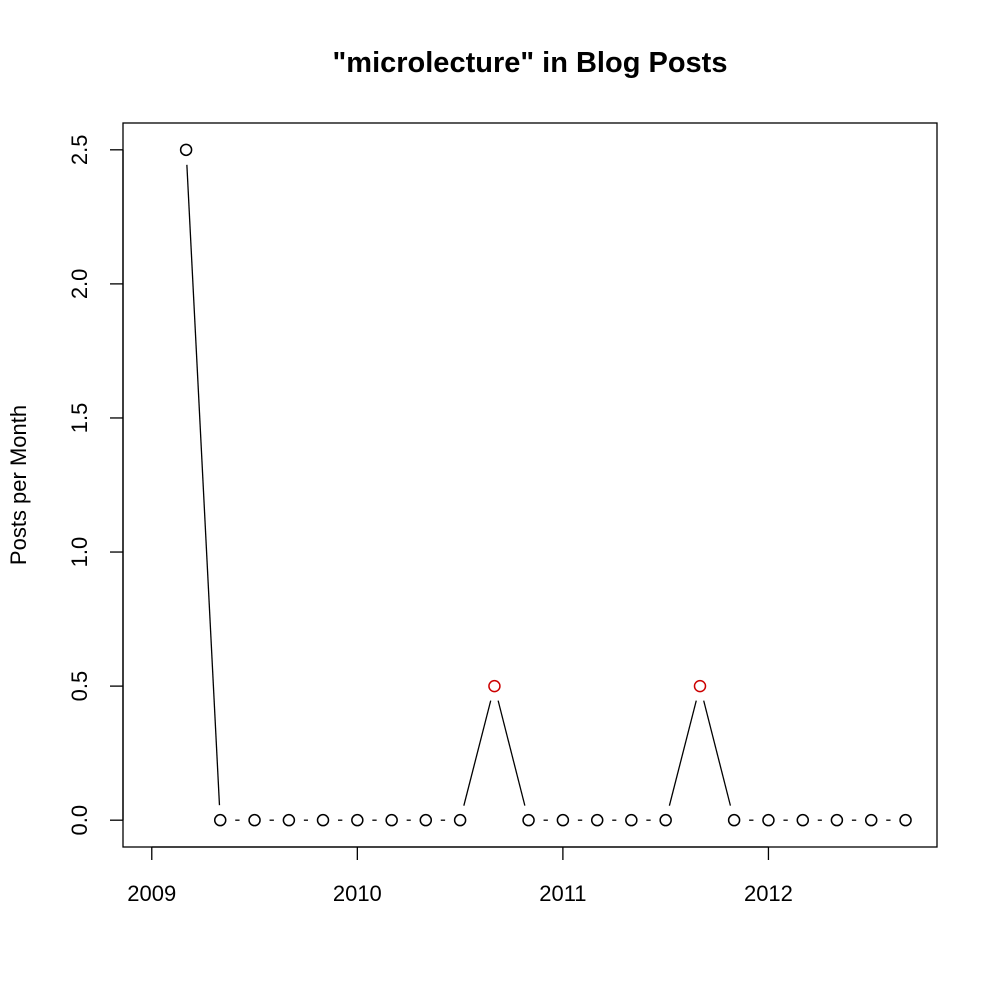  What do you see at coordinates (357, 893) in the screenshot?
I see `x-tick-label: 2010` at bounding box center [357, 893].